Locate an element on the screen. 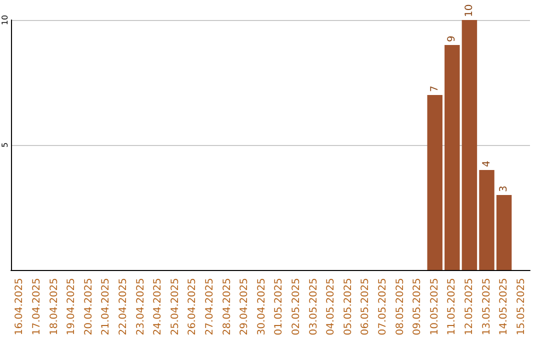 This screenshot has width=540, height=340. x-tick-label: 19.04.2025 is located at coordinates (72, 307).